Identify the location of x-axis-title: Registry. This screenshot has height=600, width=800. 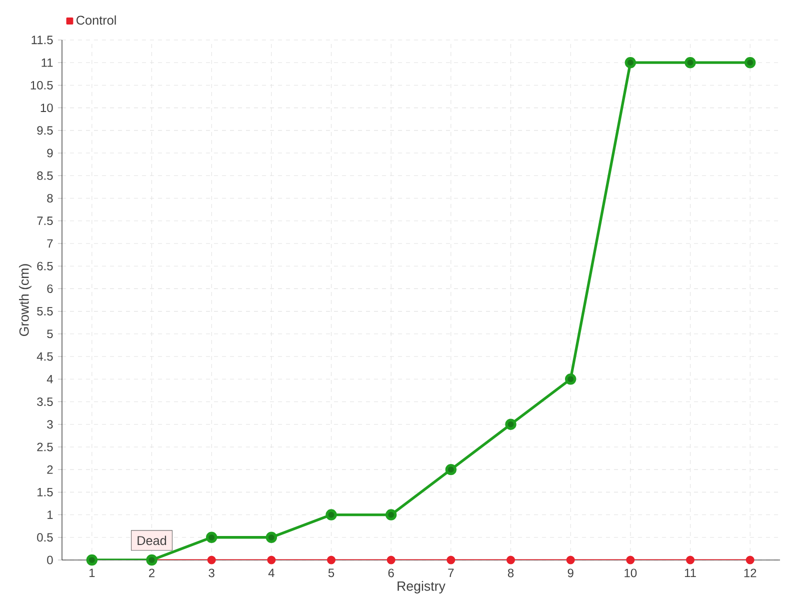
(422, 587).